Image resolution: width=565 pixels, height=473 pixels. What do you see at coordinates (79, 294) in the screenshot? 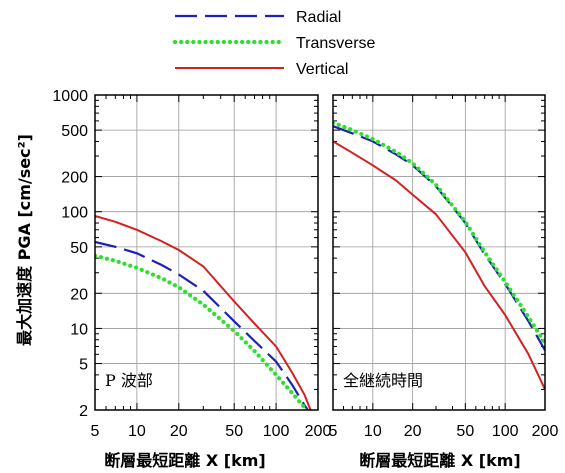
I see `y-tick-label: 20` at bounding box center [79, 294].